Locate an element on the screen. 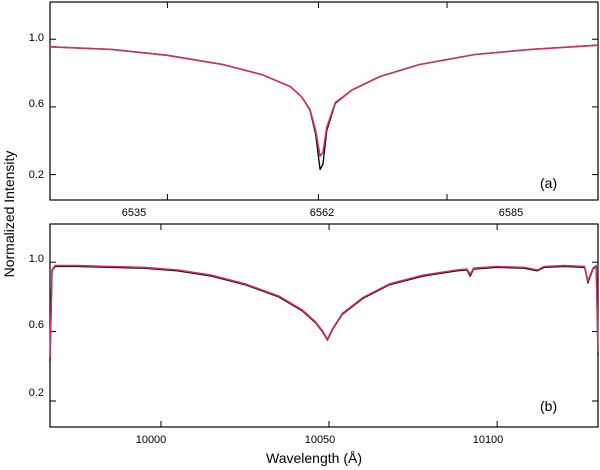 This screenshot has height=470, width=600. panel-b-label: (b) is located at coordinates (548, 406).